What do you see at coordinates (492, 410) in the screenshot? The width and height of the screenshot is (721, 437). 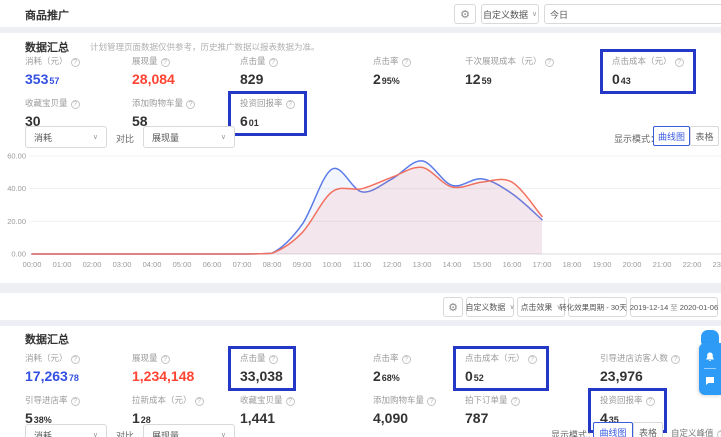 I see `metric-orders-2: 拍下订单量? 787` at bounding box center [492, 410].